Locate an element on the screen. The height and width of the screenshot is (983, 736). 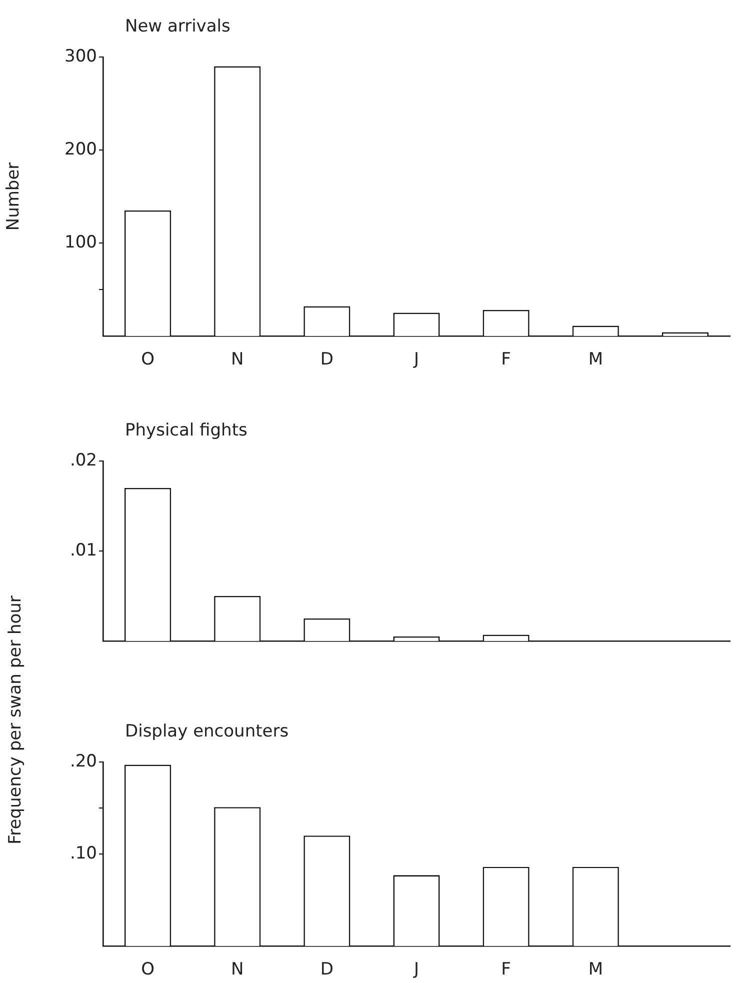
y-tick-label: .20 is located at coordinates (83, 761).